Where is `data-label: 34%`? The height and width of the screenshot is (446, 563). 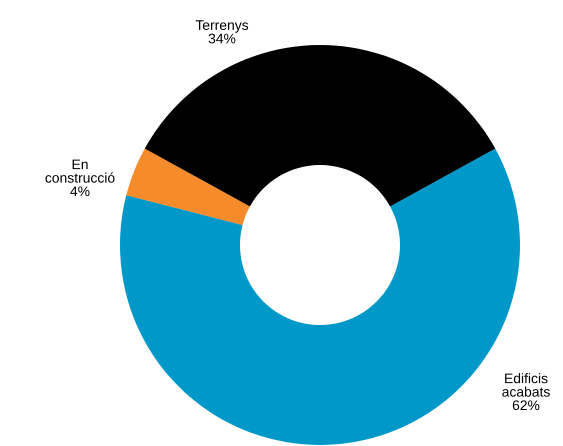
data-label: 34% is located at coordinates (222, 39).